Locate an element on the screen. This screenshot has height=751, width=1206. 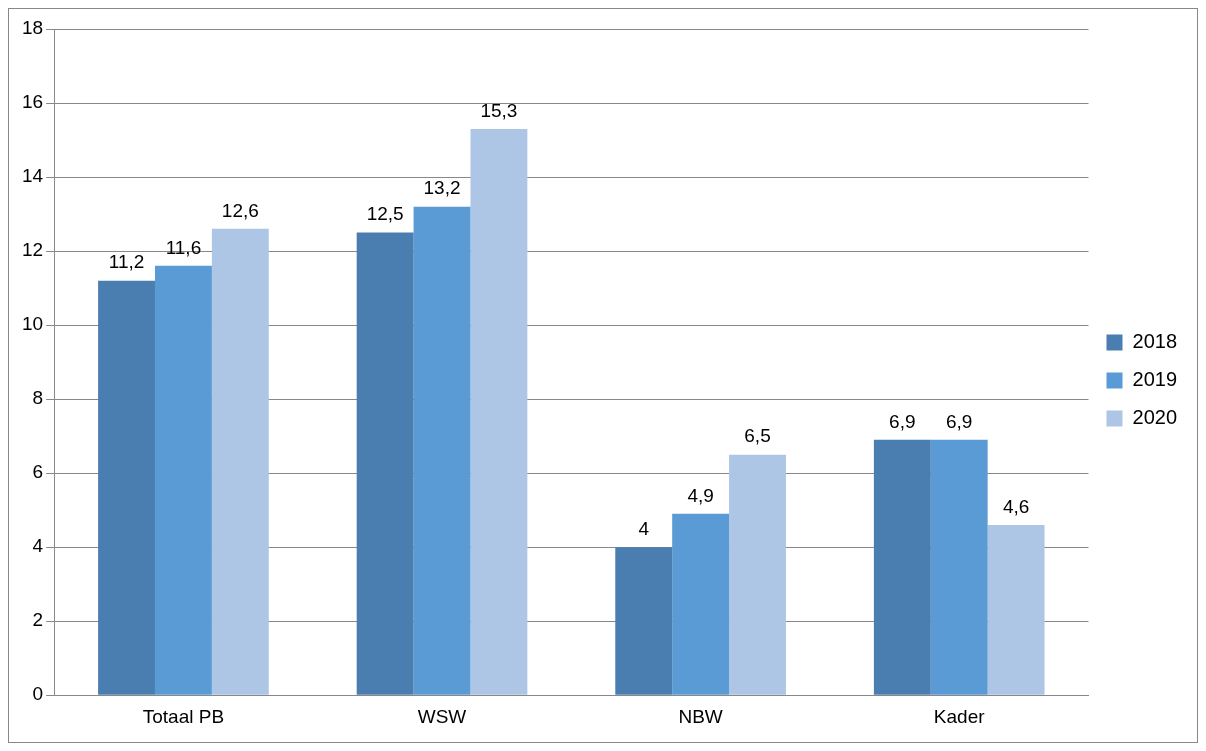
legend-label: 2020 is located at coordinates (1155, 417).